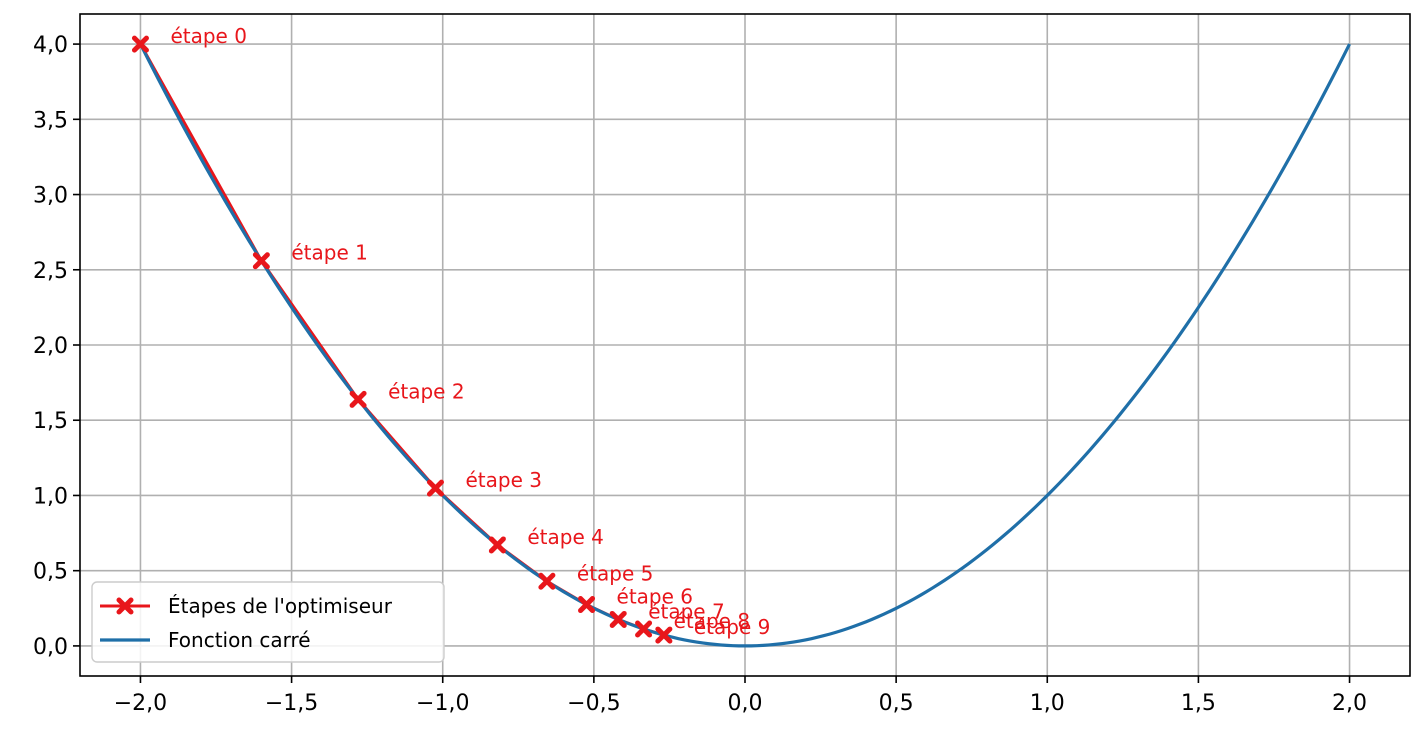 The height and width of the screenshot is (736, 1416). I want to click on x-axis: −2,0 −1,5 −1,0 −0,5 0,0 0,5 1,0 1,5 2,0, so click(740, 696).